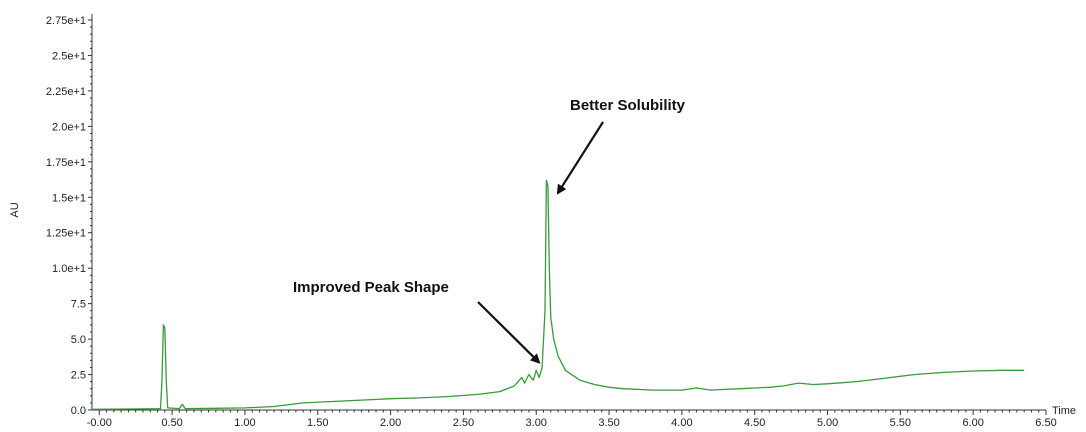 The image size is (1086, 432). What do you see at coordinates (78, 411) in the screenshot?
I see `y-tick-label: 0.0` at bounding box center [78, 411].